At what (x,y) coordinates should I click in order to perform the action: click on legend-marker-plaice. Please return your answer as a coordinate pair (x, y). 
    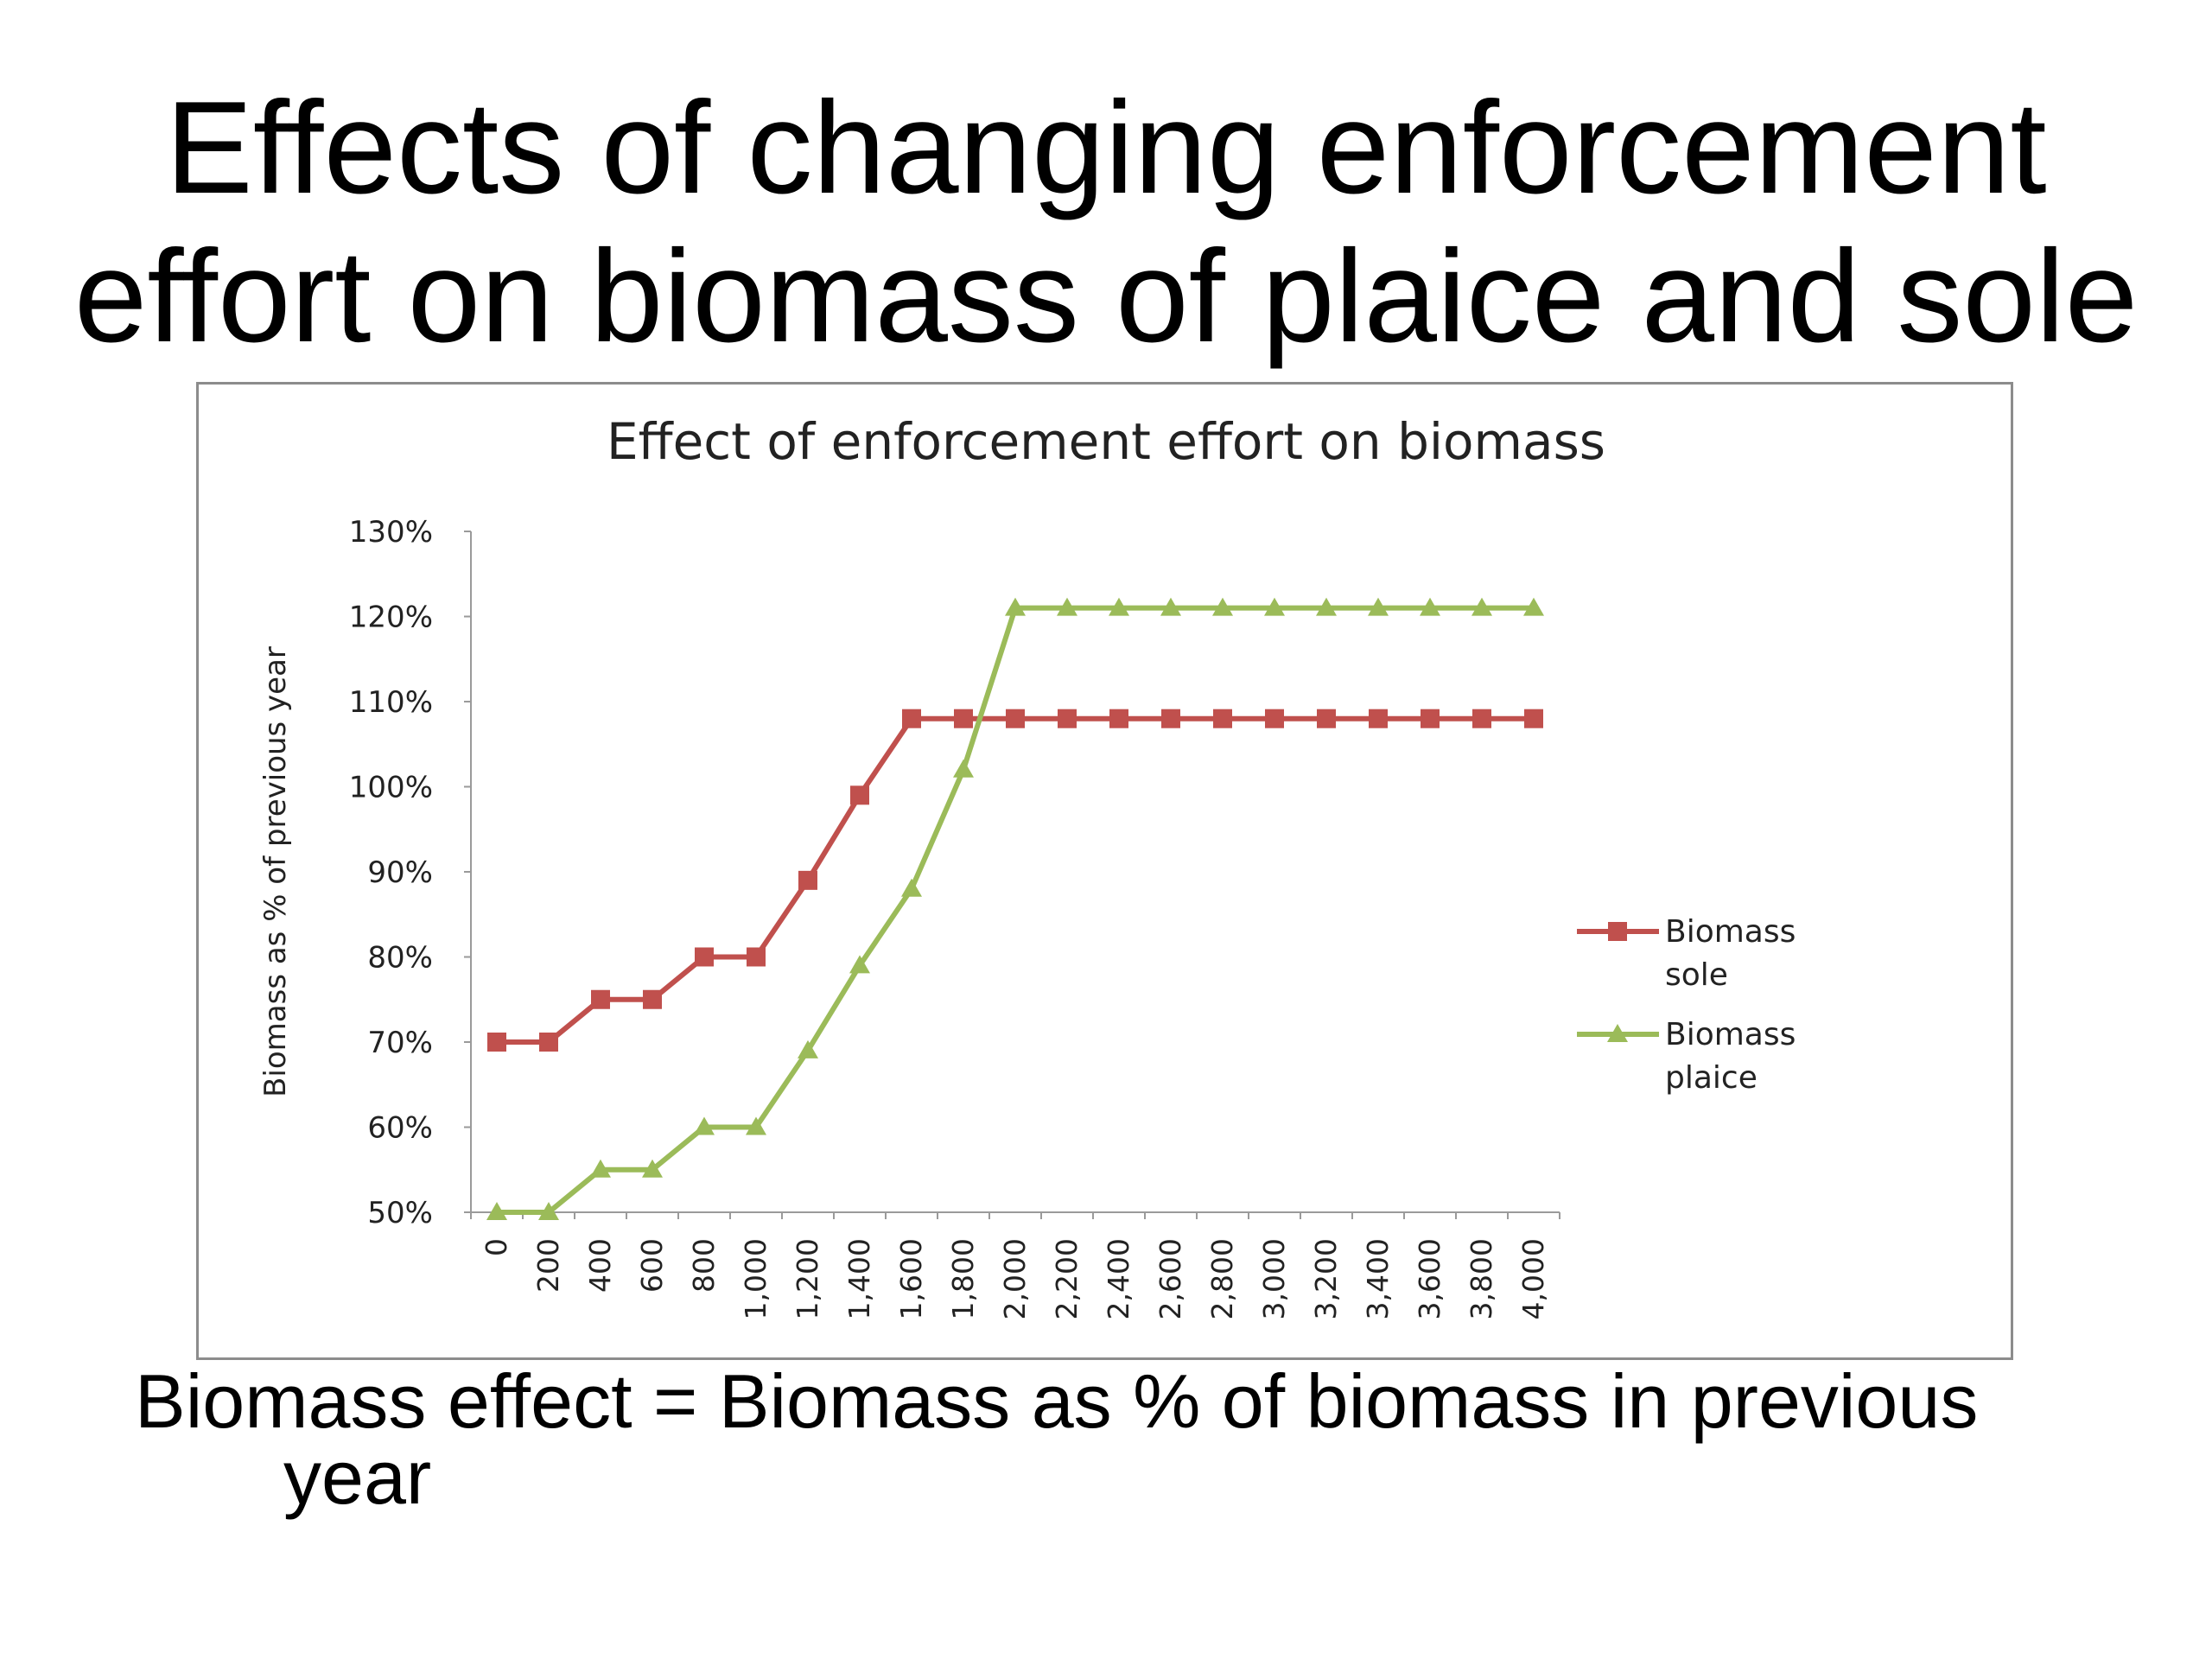
    Looking at the image, I should click on (1617, 1033).